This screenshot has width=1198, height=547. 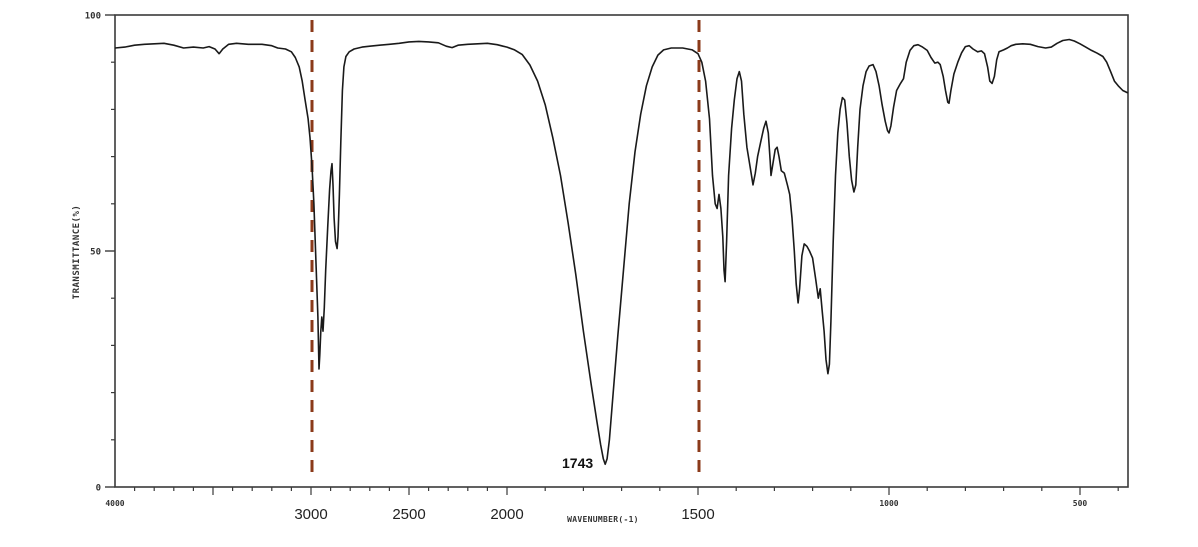 I want to click on x-tick-label-large: 2500, so click(x=408, y=514).